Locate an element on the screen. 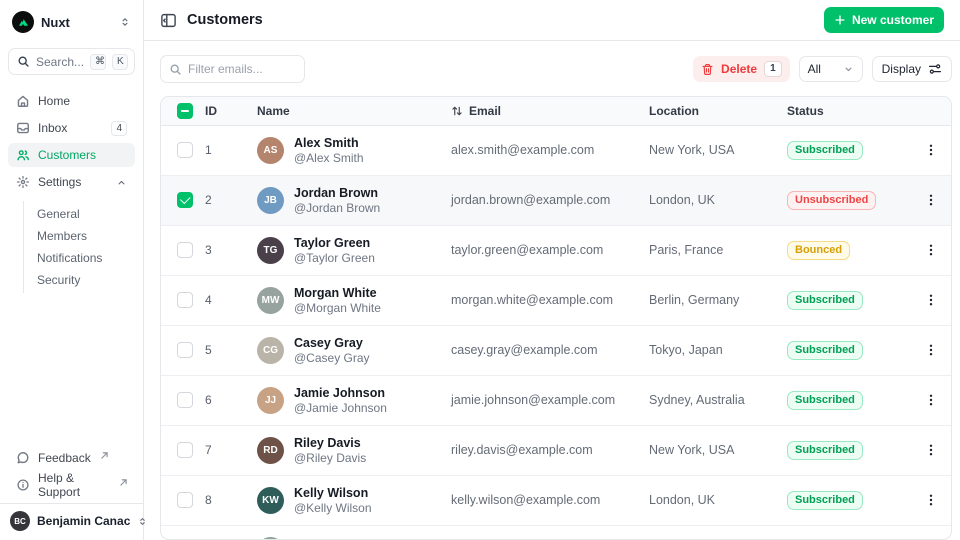  cell-id: 6 is located at coordinates (223, 399).